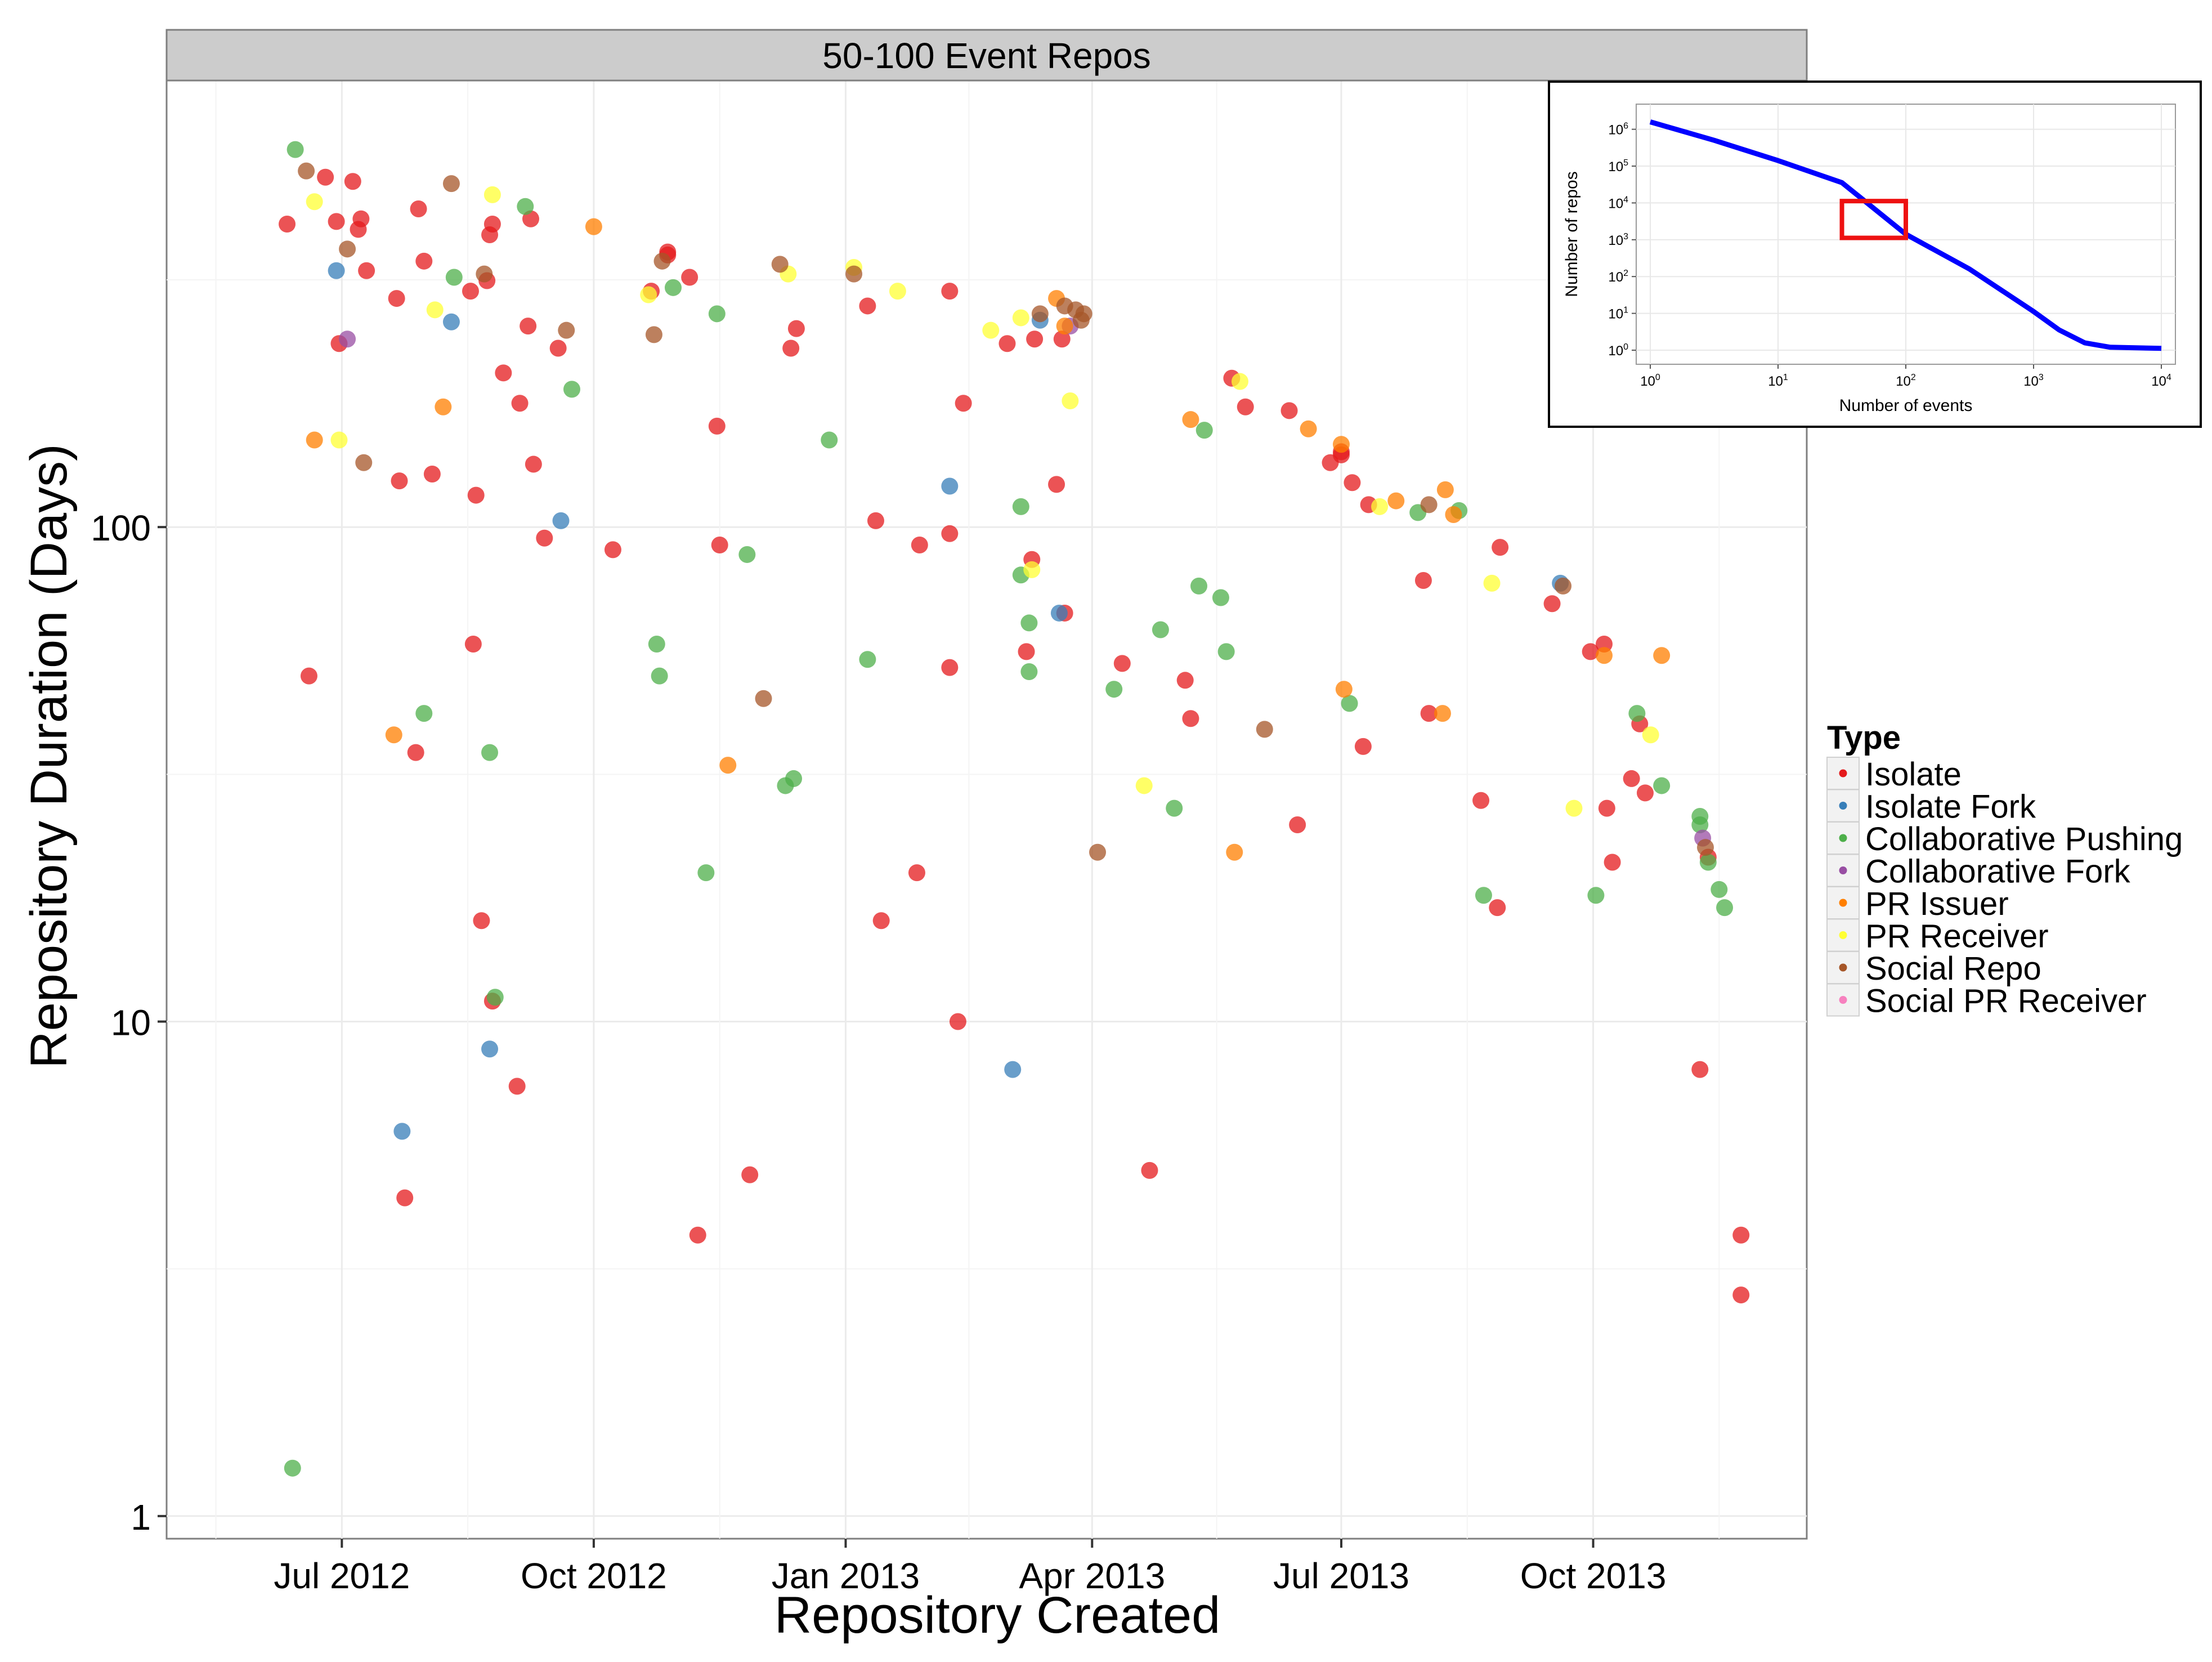 Image resolution: width=2212 pixels, height=1662 pixels. What do you see at coordinates (998, 1615) in the screenshot?
I see `x-axis-title: Repository Created` at bounding box center [998, 1615].